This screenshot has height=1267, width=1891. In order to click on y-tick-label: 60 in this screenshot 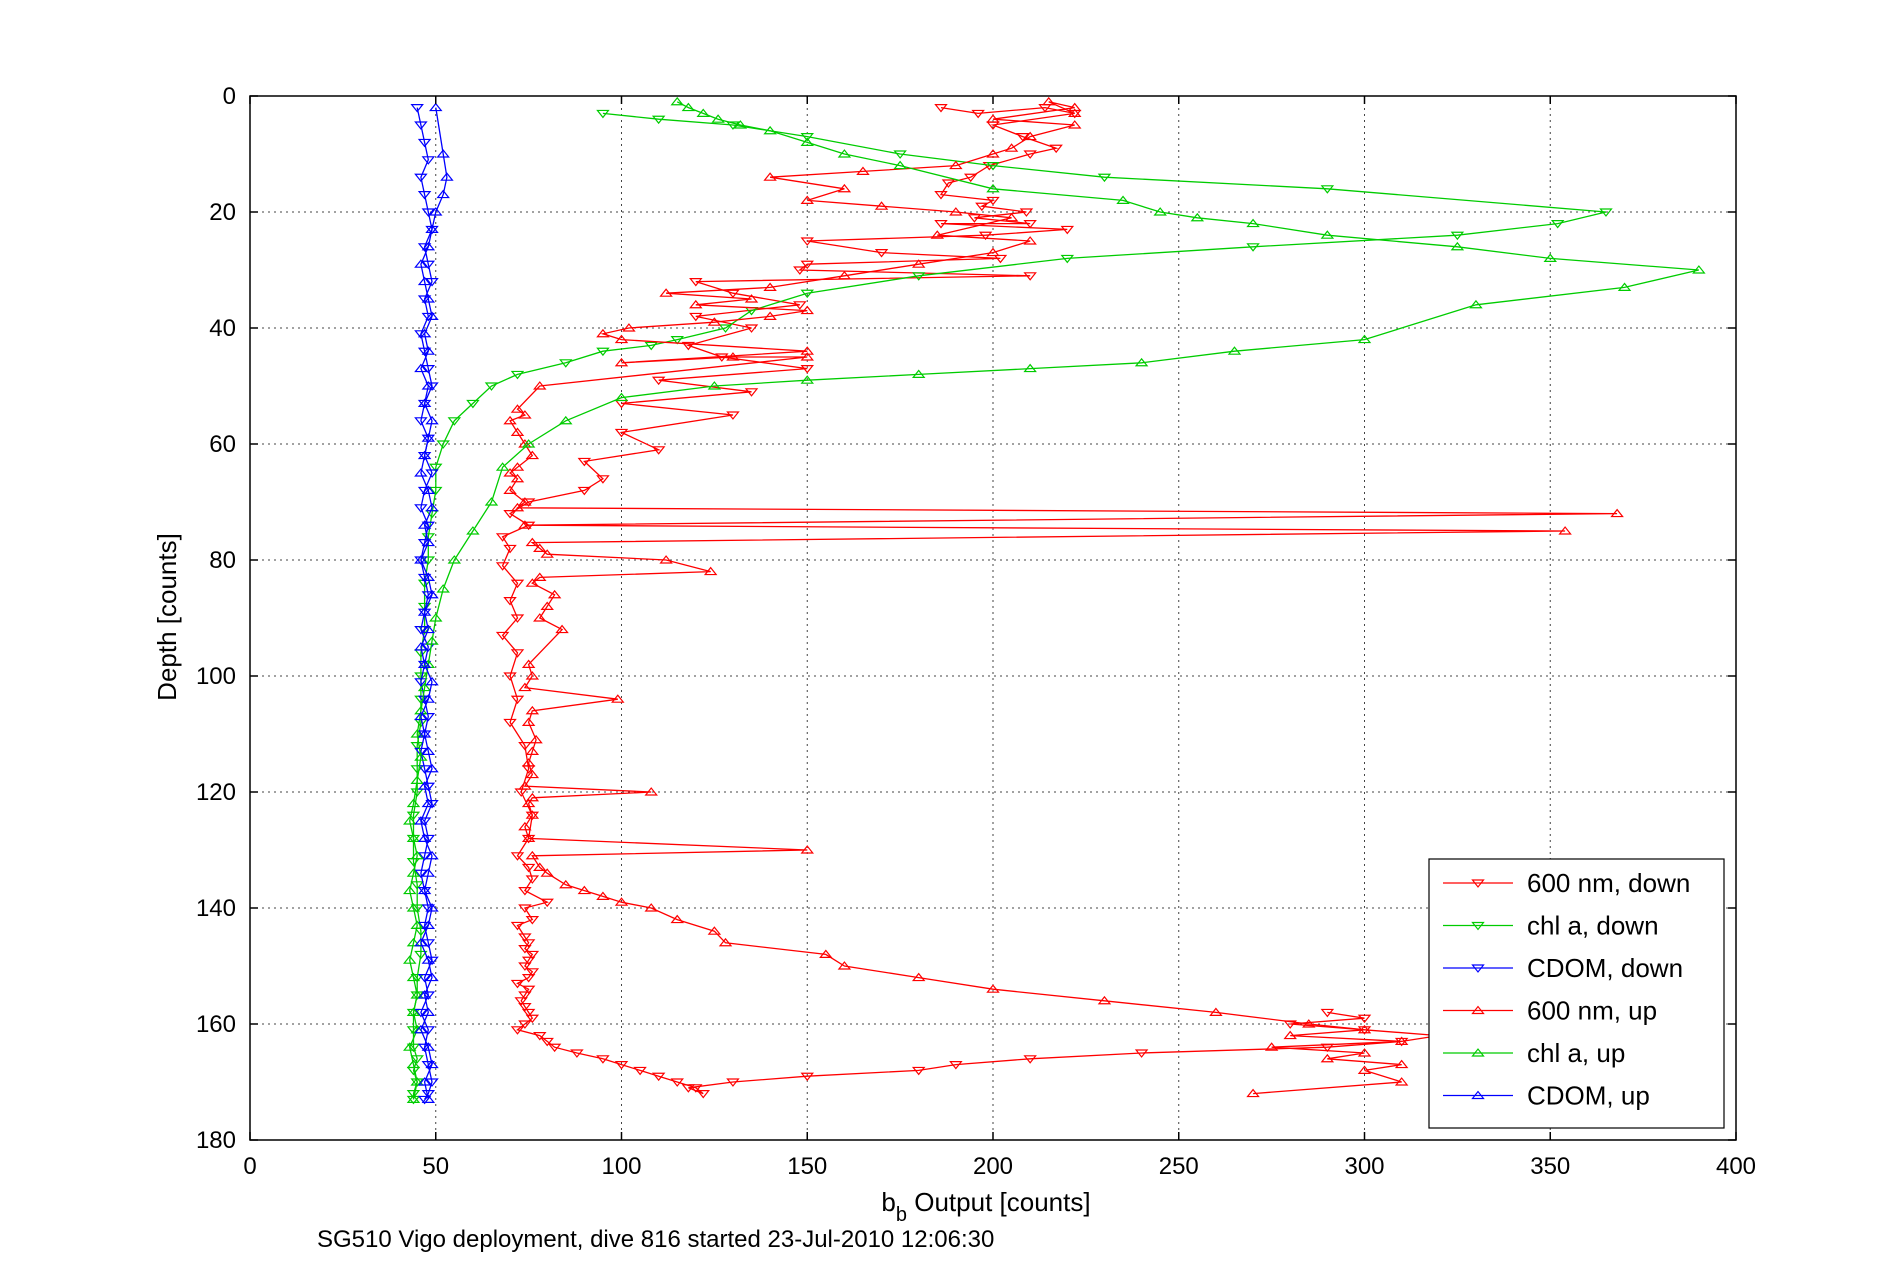, I will do `click(222, 444)`.